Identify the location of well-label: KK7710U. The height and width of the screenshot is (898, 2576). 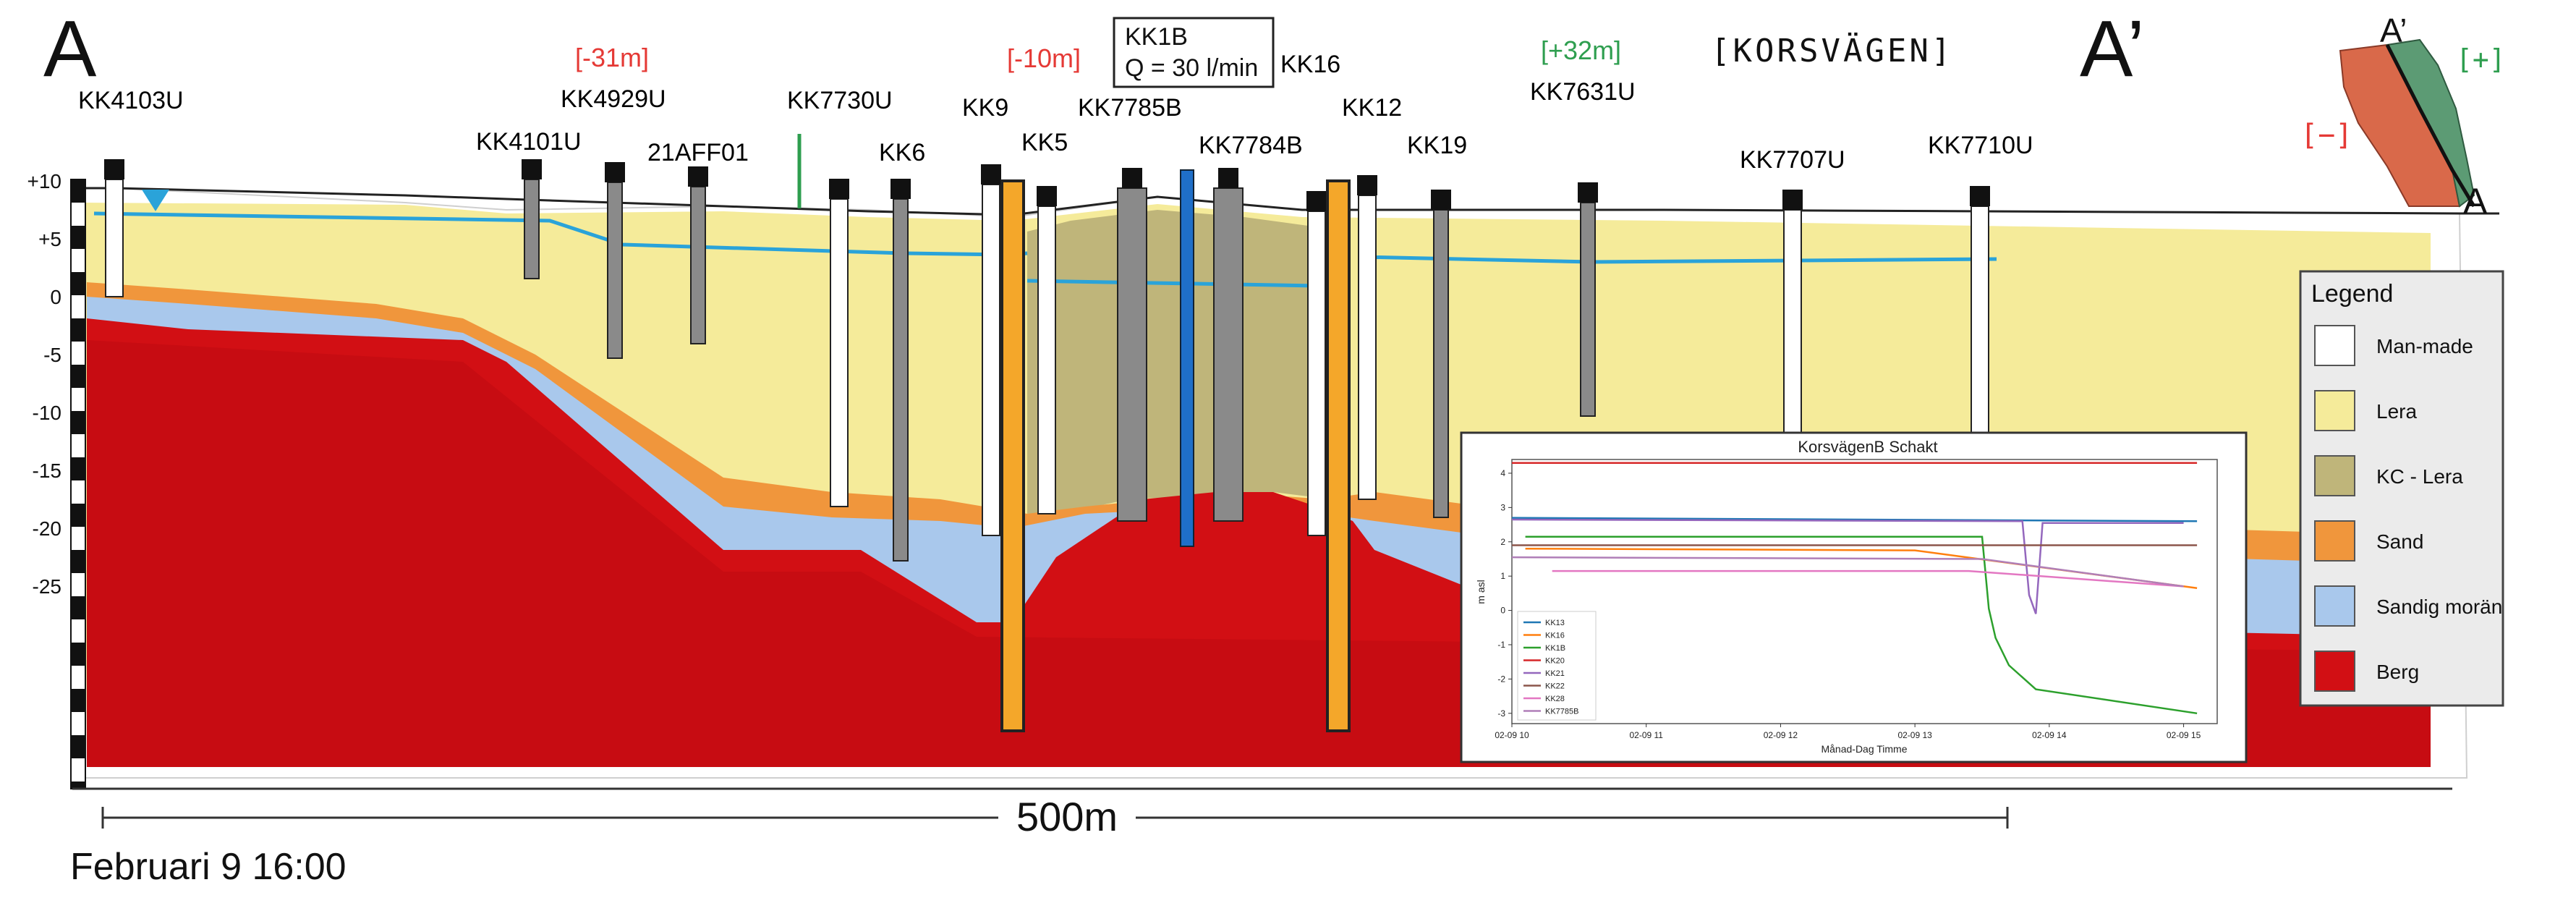
(1980, 145).